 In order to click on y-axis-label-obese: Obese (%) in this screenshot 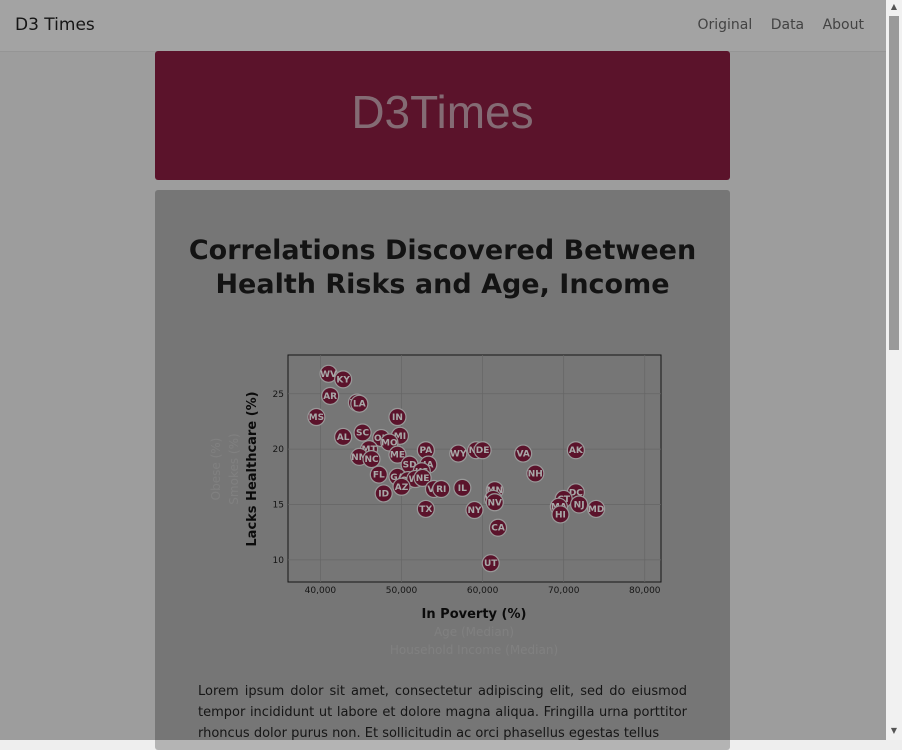, I will do `click(216, 469)`.